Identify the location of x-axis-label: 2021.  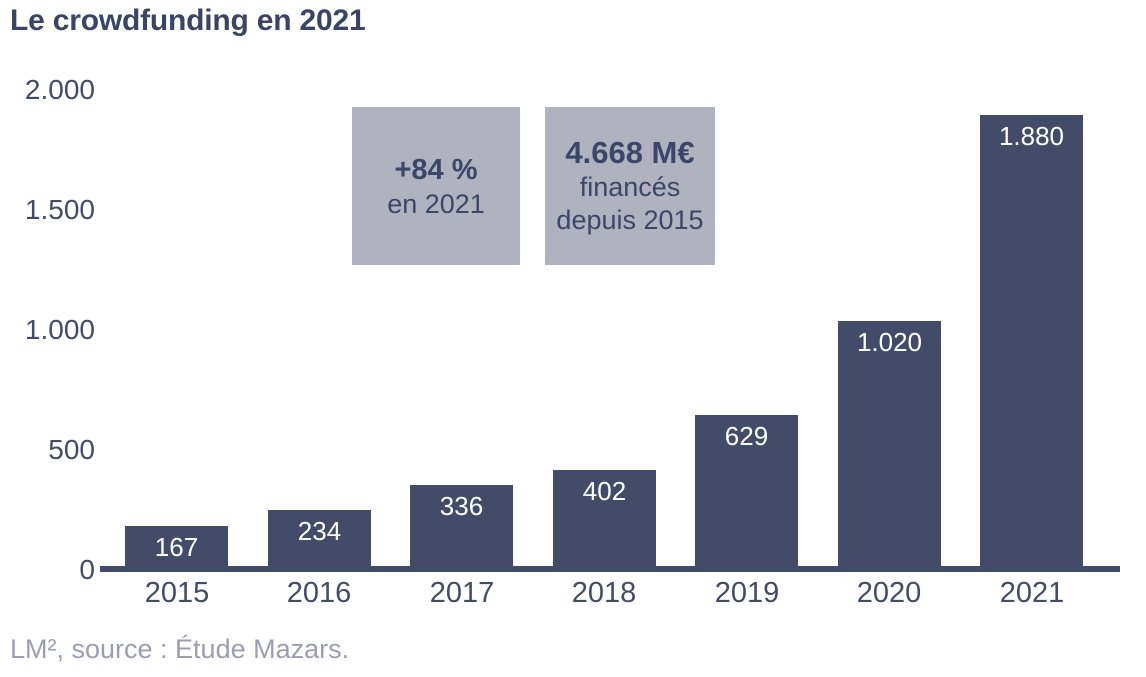
(1032, 593).